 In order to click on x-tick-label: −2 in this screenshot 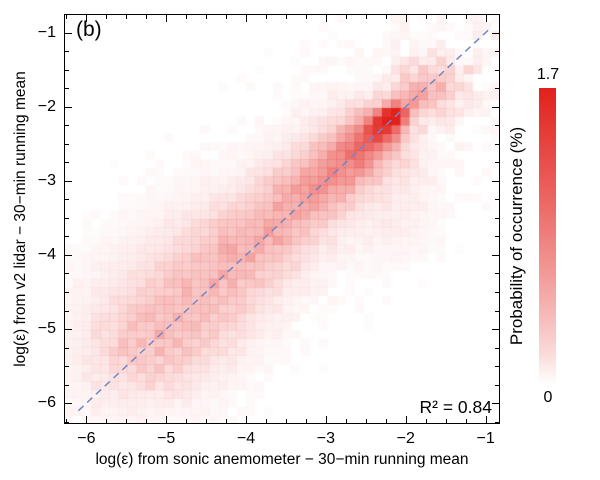, I will do `click(405, 438)`.